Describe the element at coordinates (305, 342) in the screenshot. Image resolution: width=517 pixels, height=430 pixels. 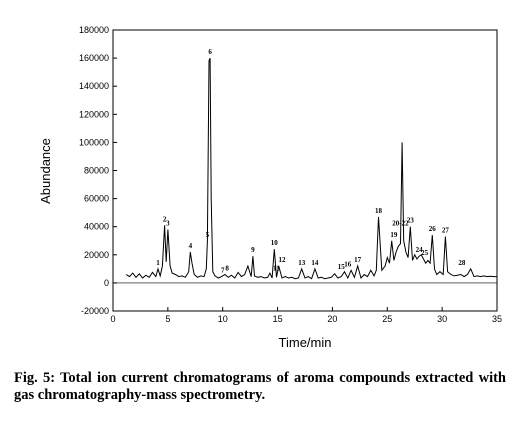
I see `x-axis-label: Time/min` at that location.